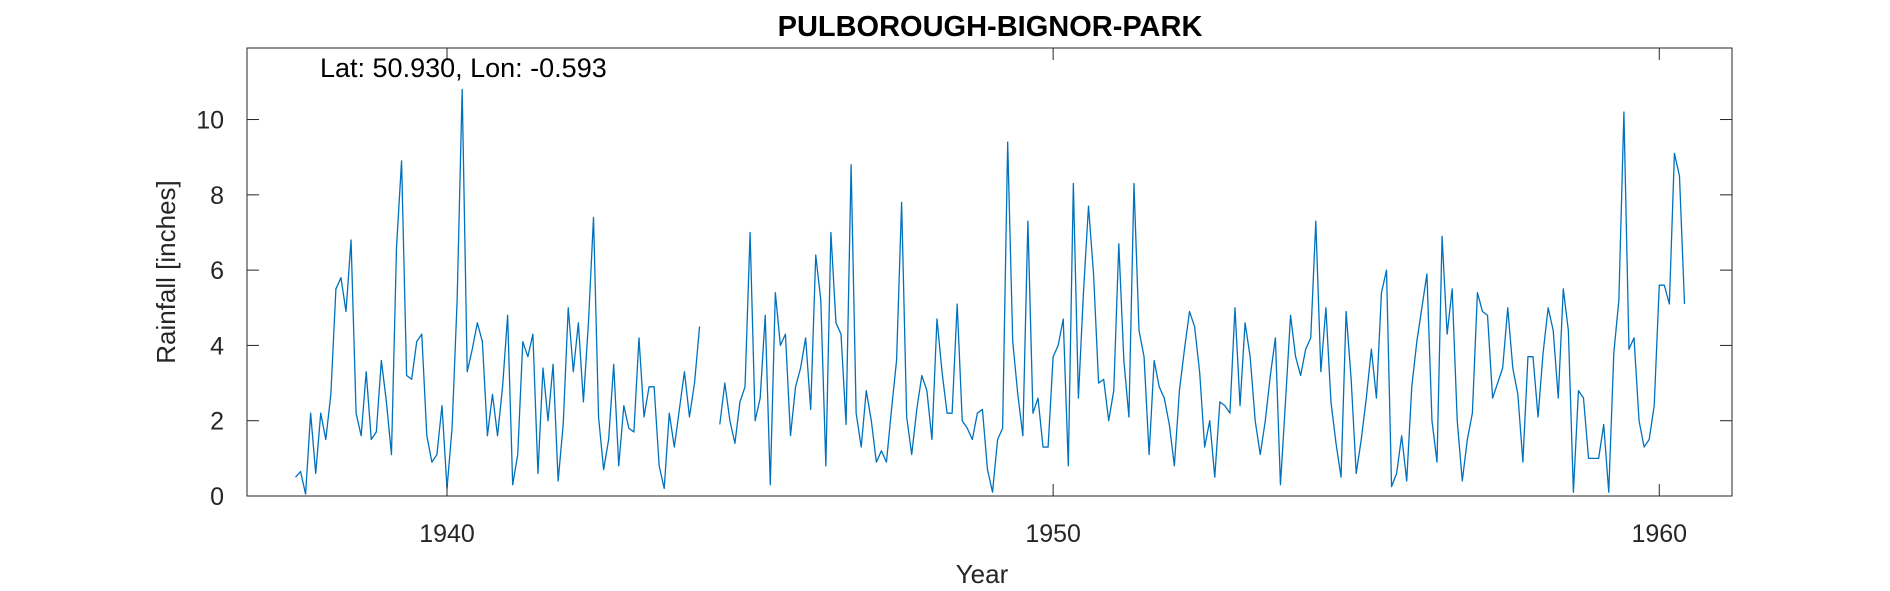  What do you see at coordinates (990, 27) in the screenshot?
I see `chart-title: PULBOROUGH-BIGNOR-PARK` at bounding box center [990, 27].